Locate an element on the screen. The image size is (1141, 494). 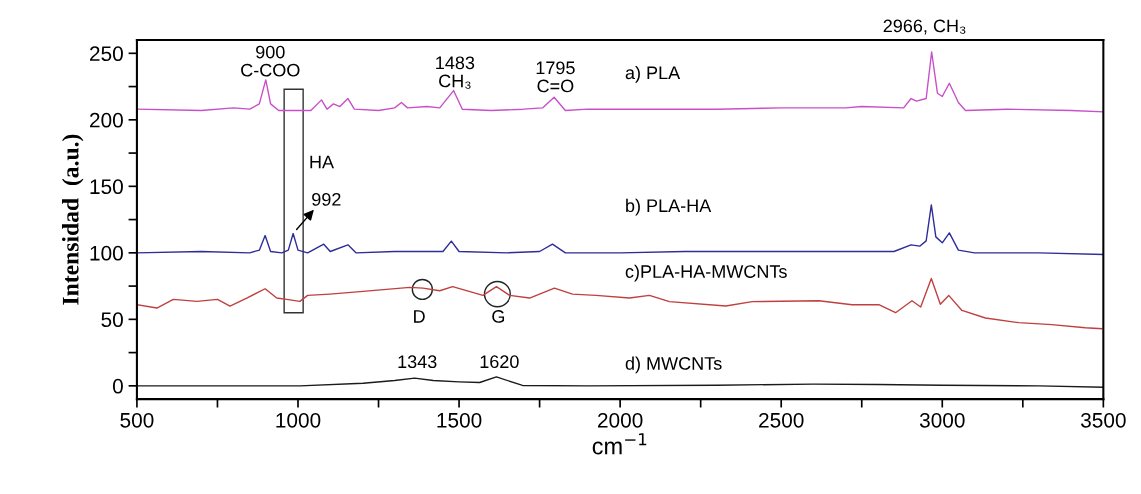
annotation: 1795 C=O is located at coordinates (555, 77).